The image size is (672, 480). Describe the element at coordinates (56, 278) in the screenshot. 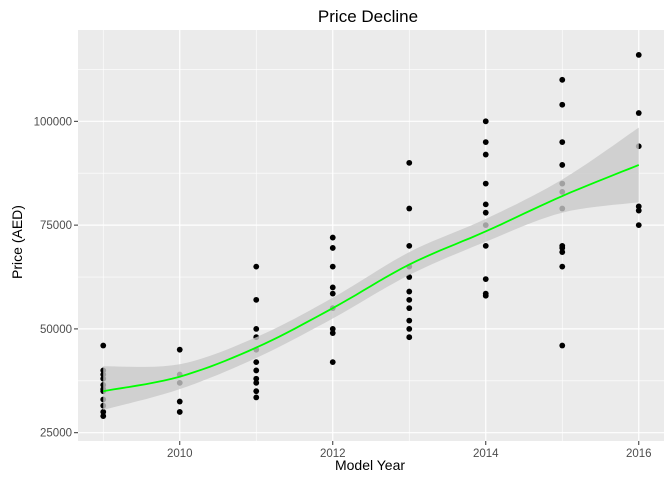

I see `y-axis: 25000 50000 75000 100000` at that location.